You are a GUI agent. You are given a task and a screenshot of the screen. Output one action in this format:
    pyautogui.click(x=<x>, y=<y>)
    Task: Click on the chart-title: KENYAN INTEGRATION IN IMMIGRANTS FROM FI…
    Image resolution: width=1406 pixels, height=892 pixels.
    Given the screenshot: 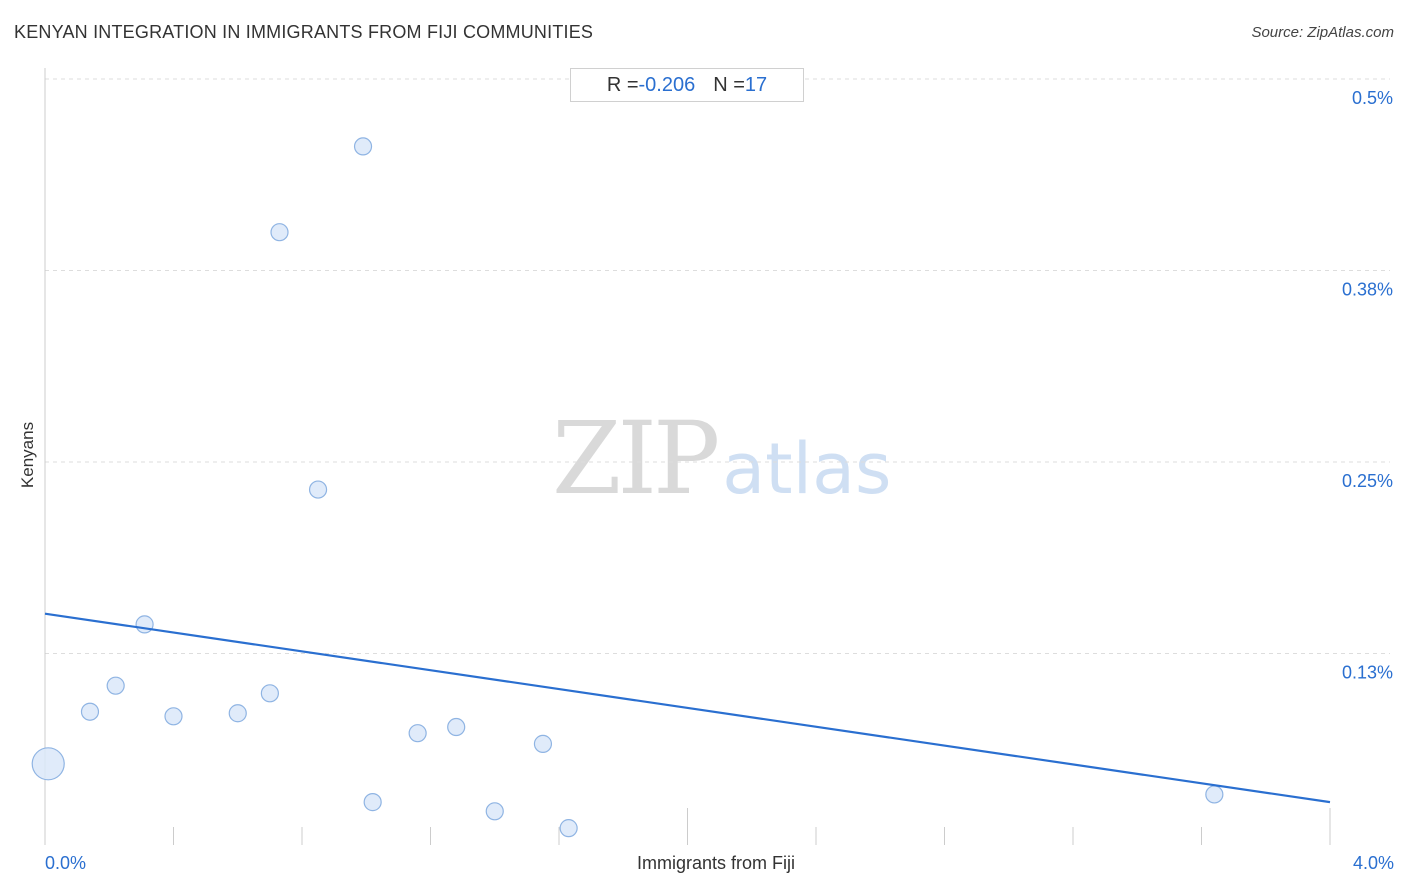 What is the action you would take?
    pyautogui.click(x=304, y=32)
    